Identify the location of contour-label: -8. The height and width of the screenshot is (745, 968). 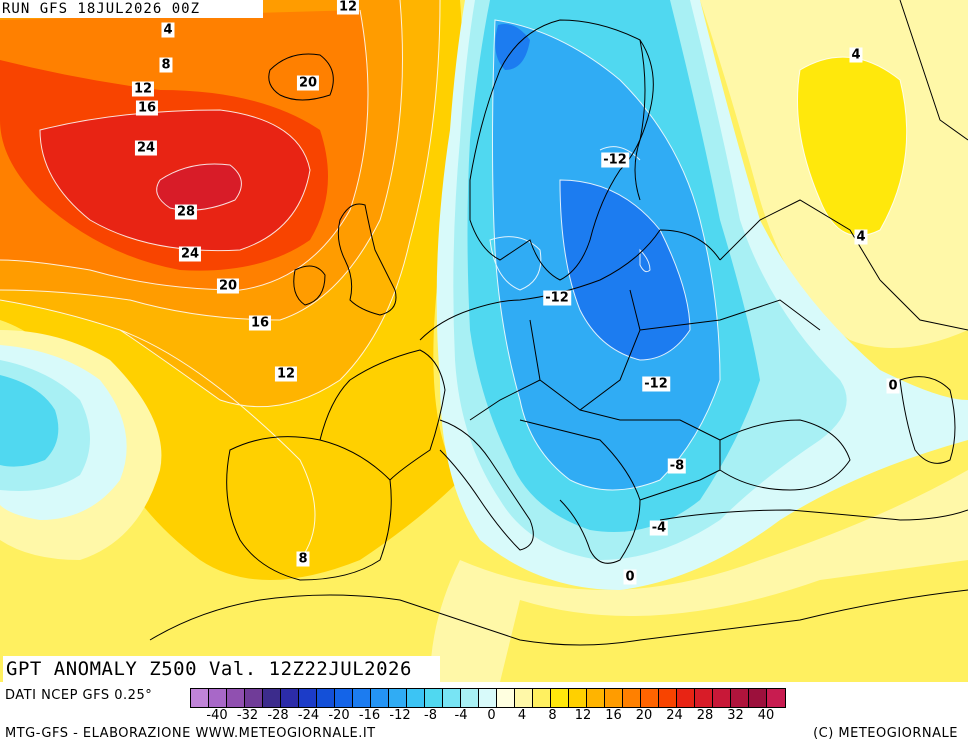
(677, 466).